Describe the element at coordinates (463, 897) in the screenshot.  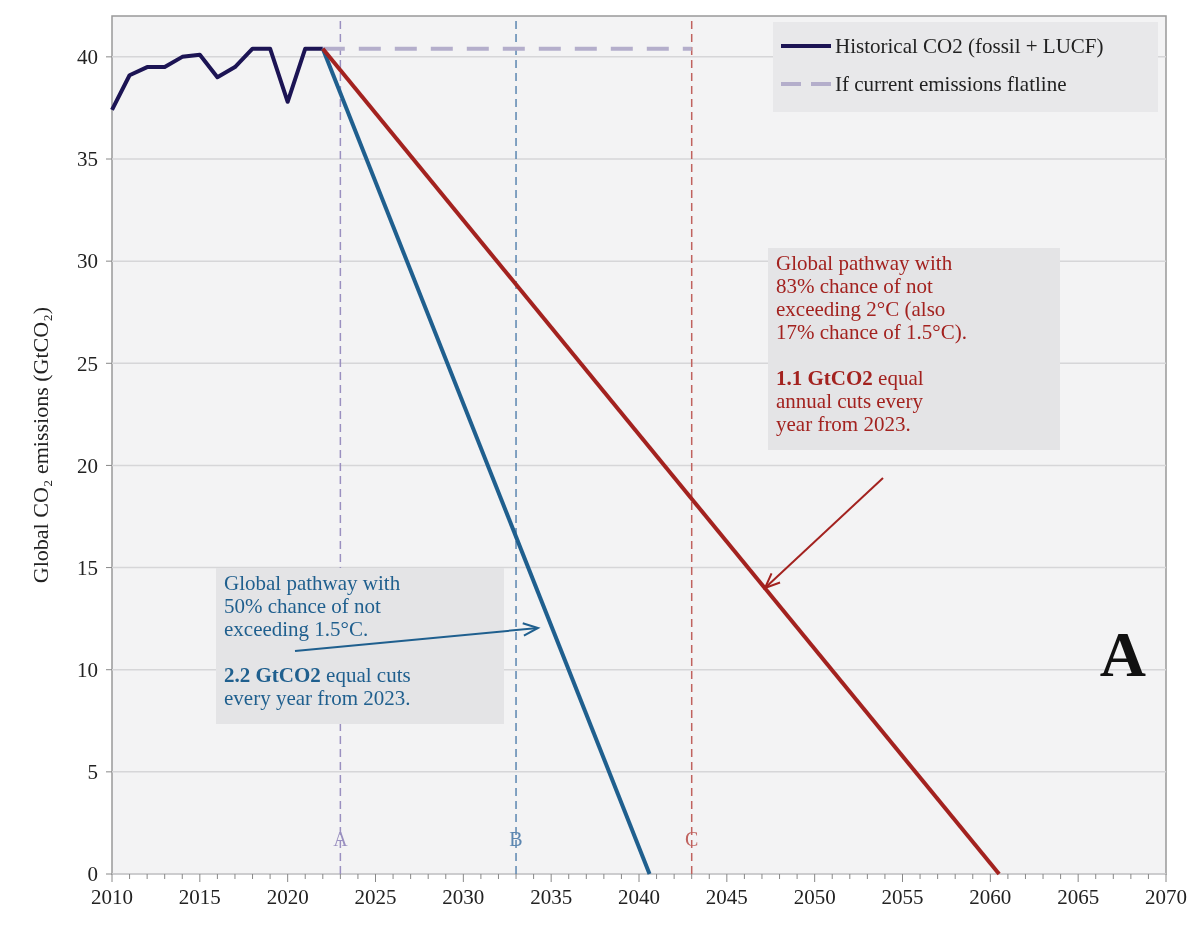
I see `x-tick-label: 2030` at that location.